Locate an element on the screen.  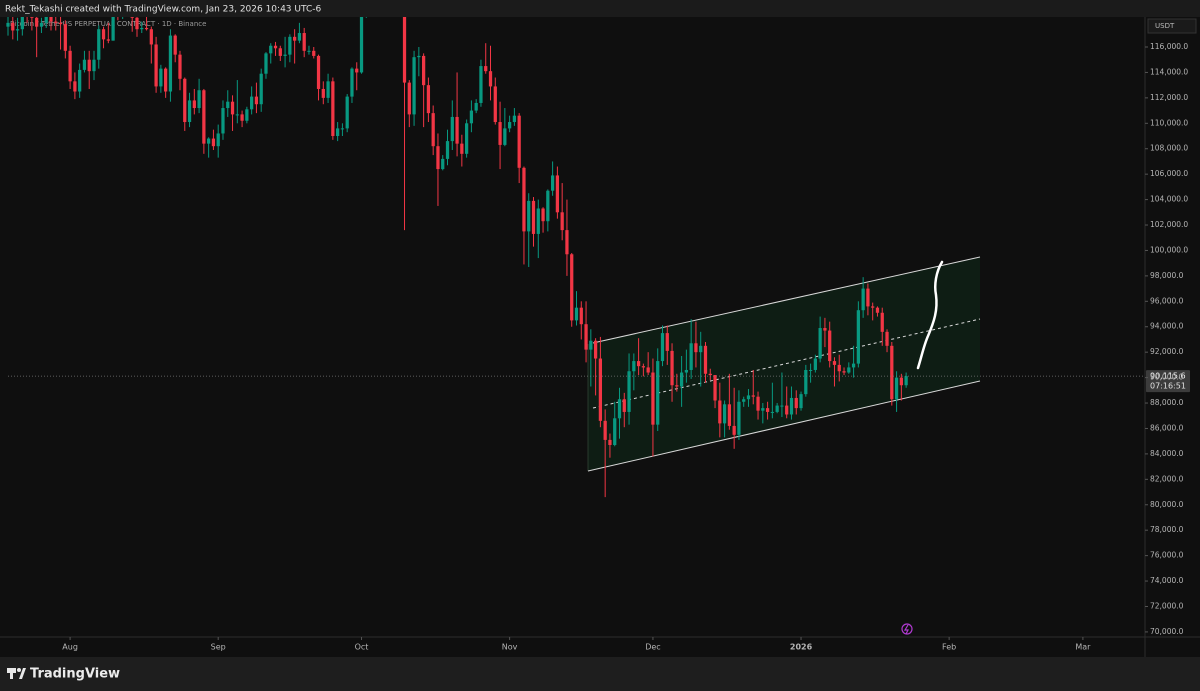
y-tick-label: 76,000.0 is located at coordinates (1167, 555).